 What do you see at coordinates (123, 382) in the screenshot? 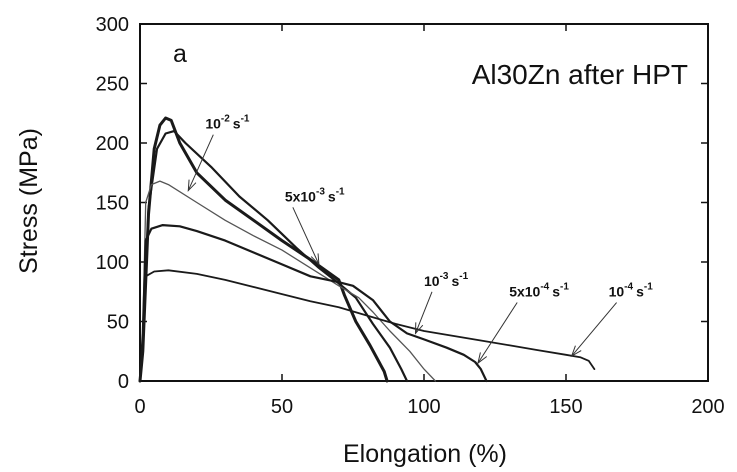
I see `y-tick-label: 0` at bounding box center [123, 382].